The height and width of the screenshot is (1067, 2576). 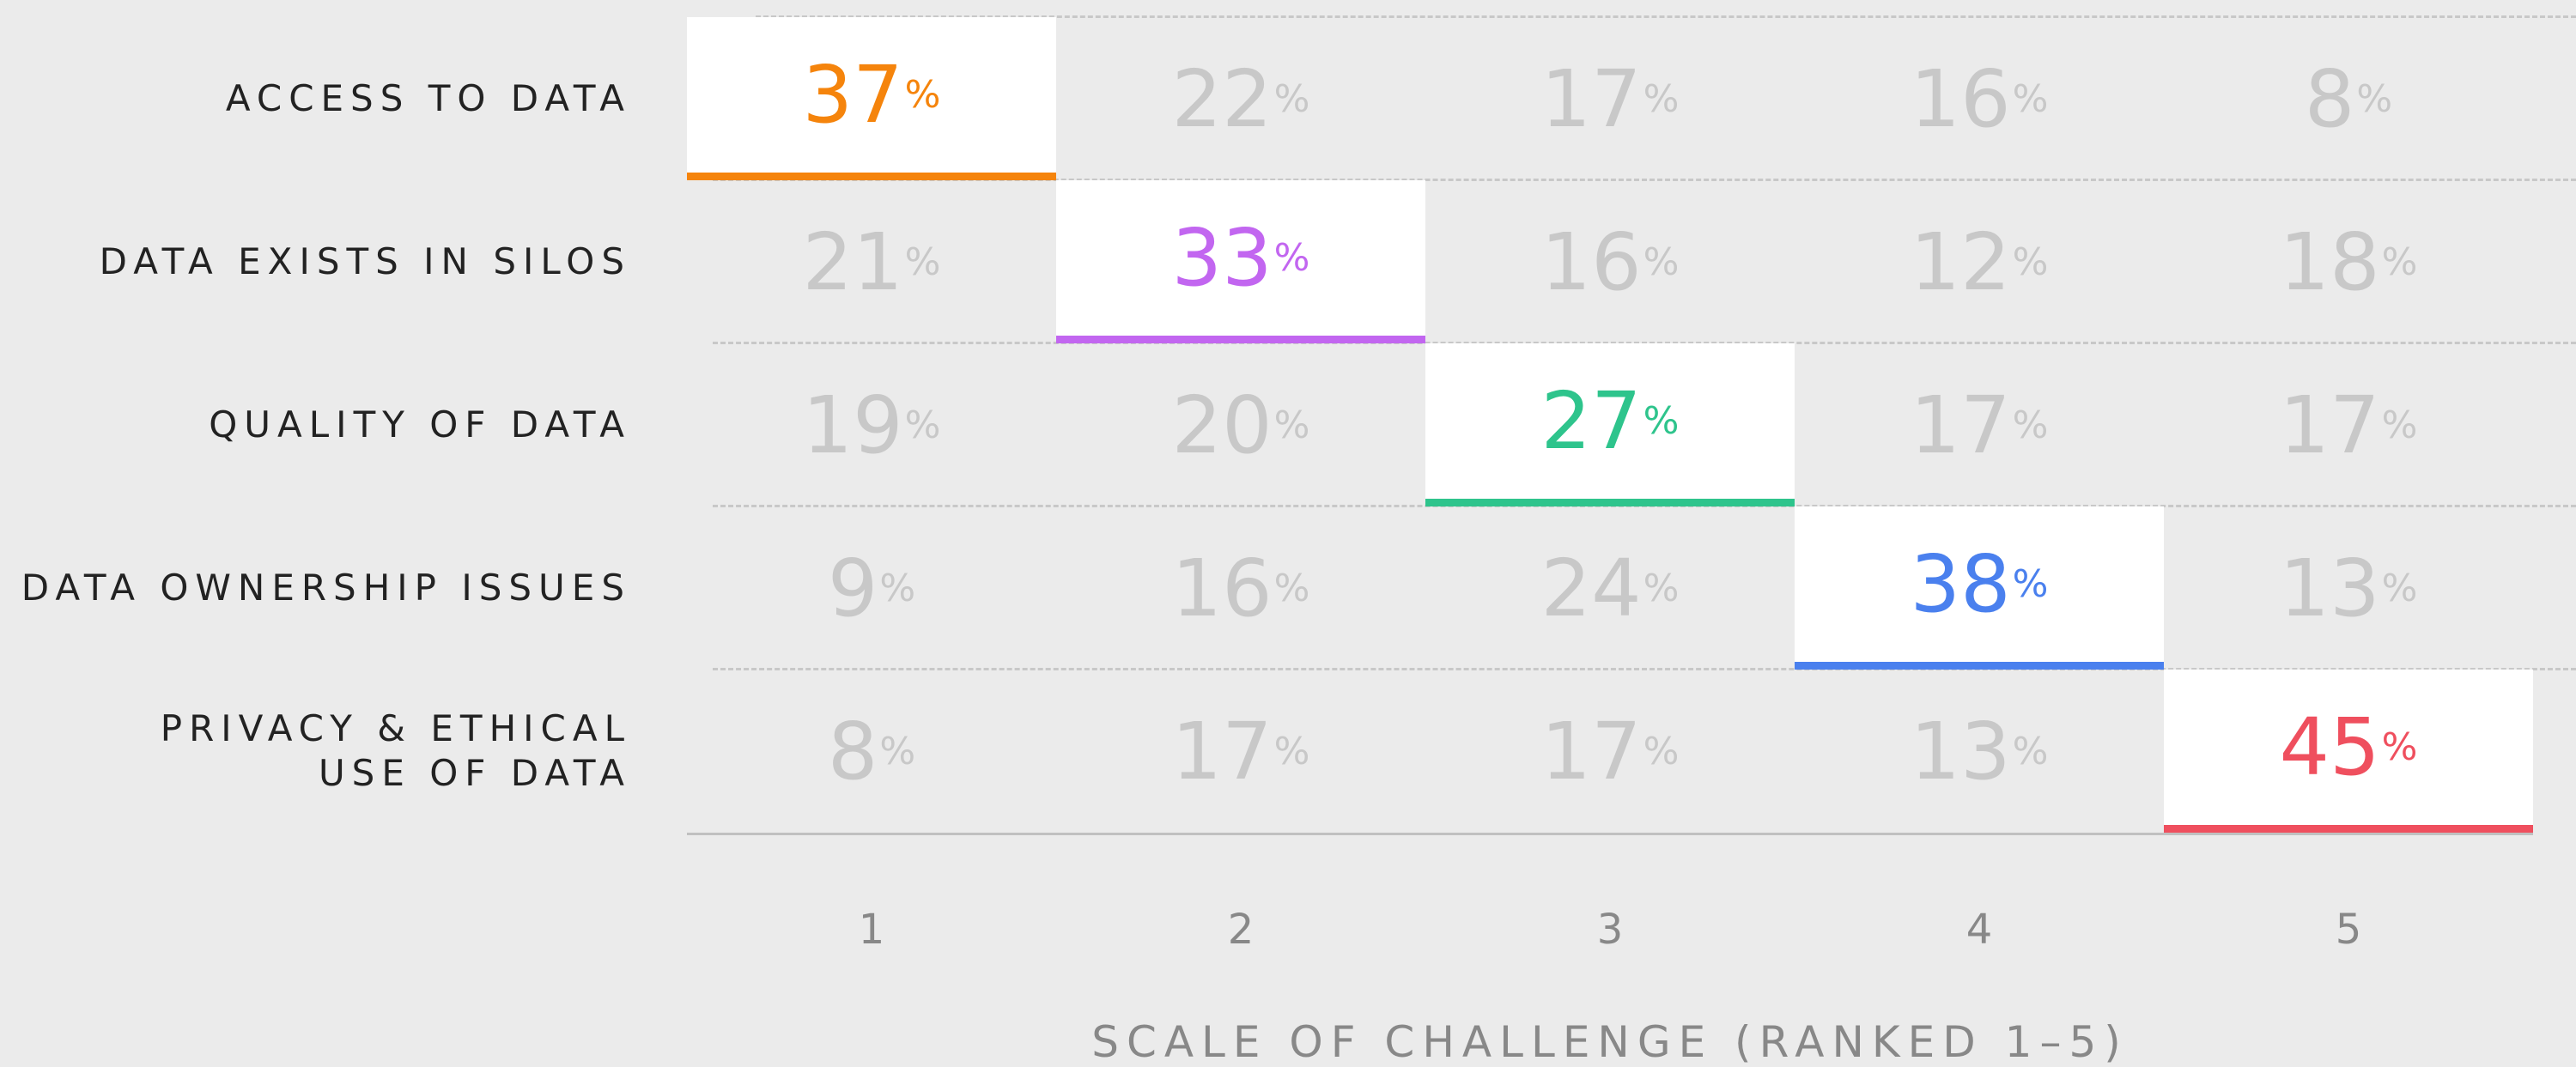 I want to click on value-label: 27, so click(x=1591, y=421).